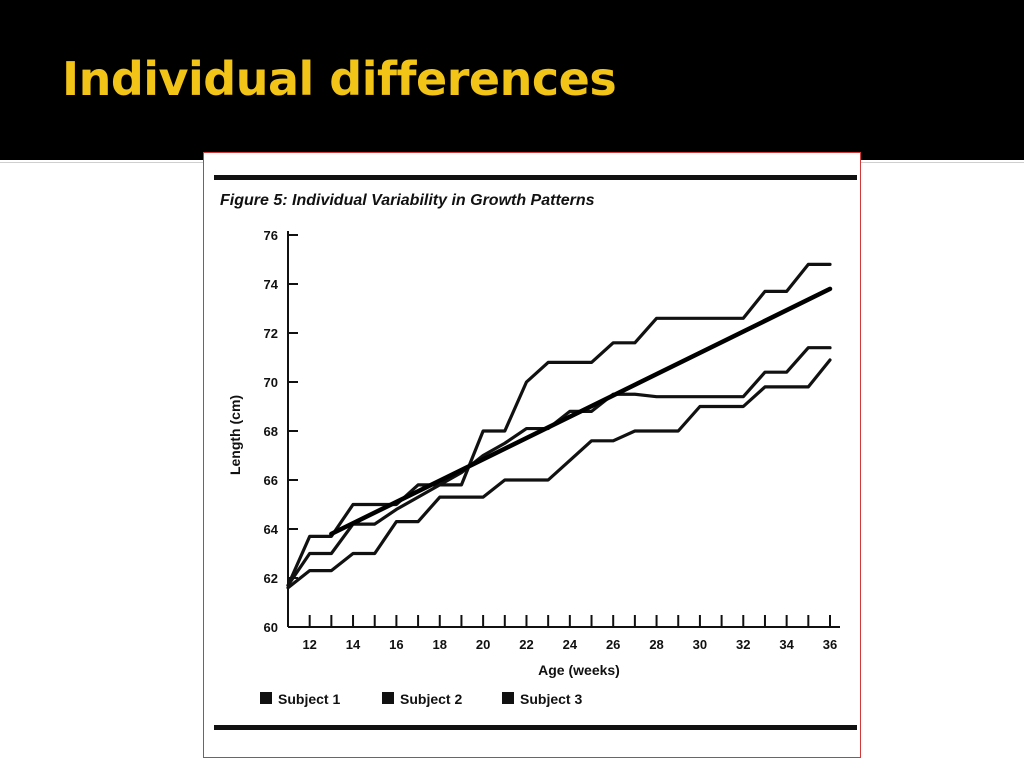  Describe the element at coordinates (579, 670) in the screenshot. I see `x-axis-label: Age (weeks)` at that location.